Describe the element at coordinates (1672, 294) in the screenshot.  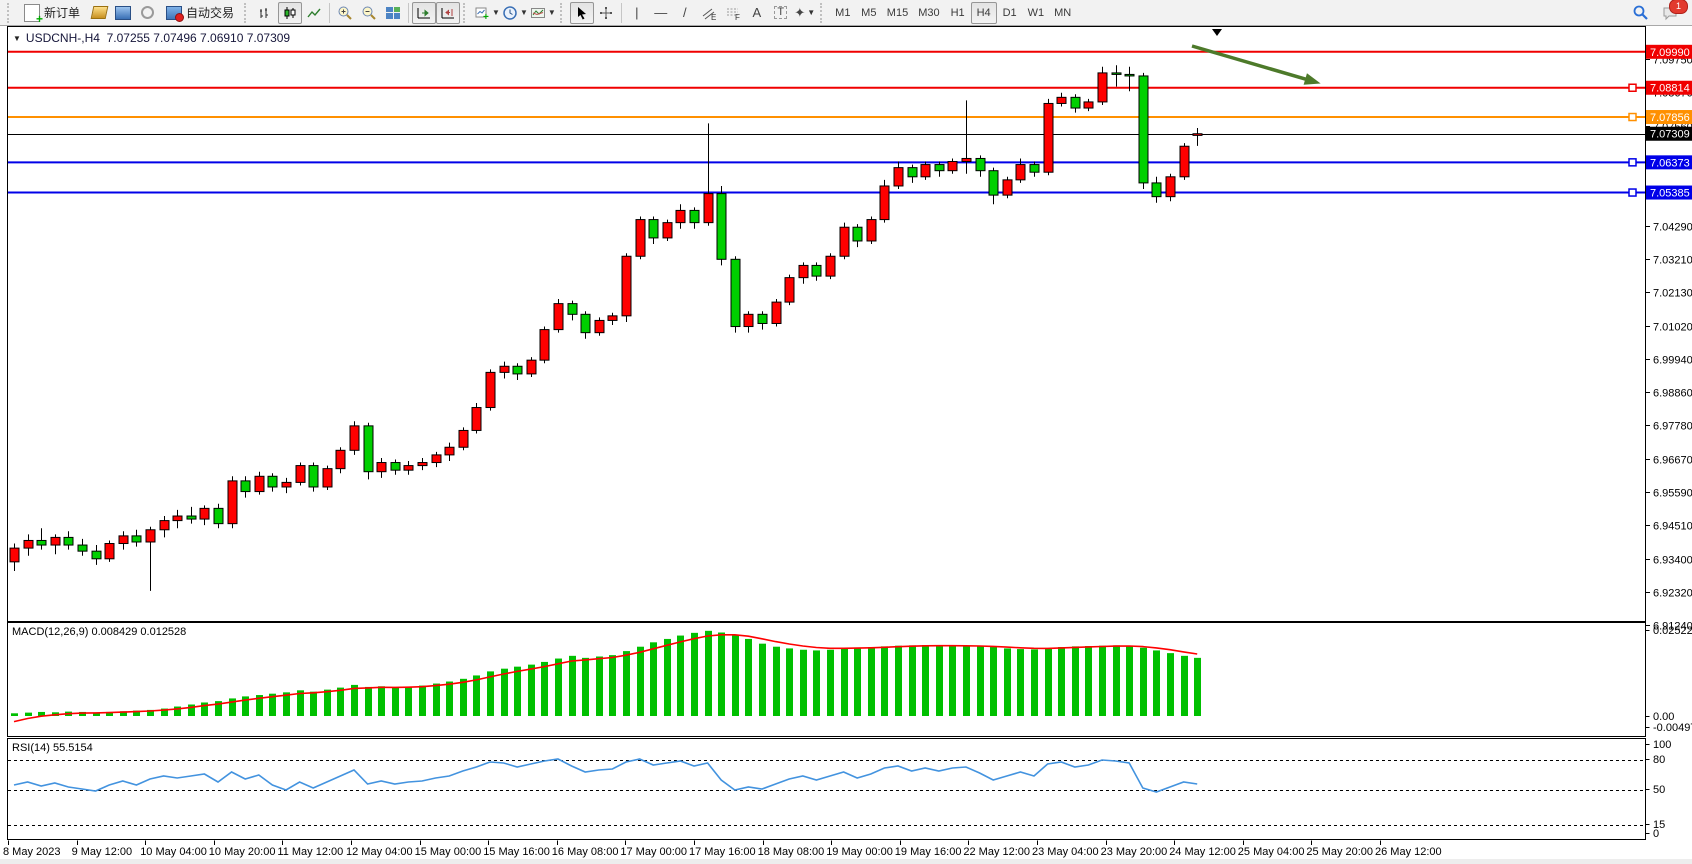
I see `svg-text: 7.02130` at that location.